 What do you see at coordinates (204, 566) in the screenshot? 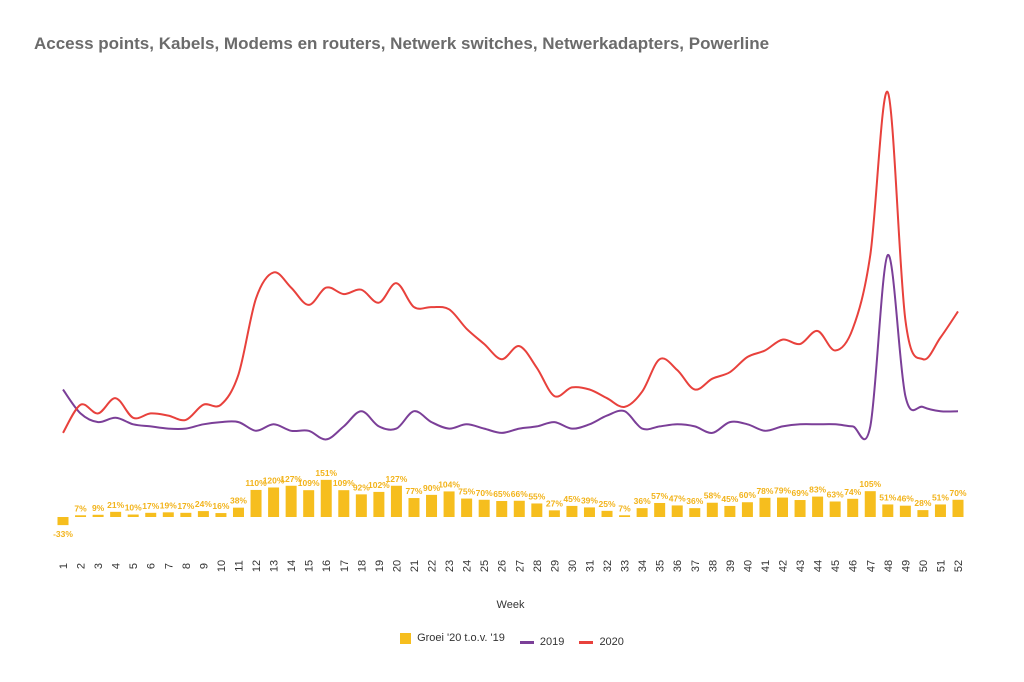
I see `x-tick-label-9: 9` at bounding box center [204, 566].